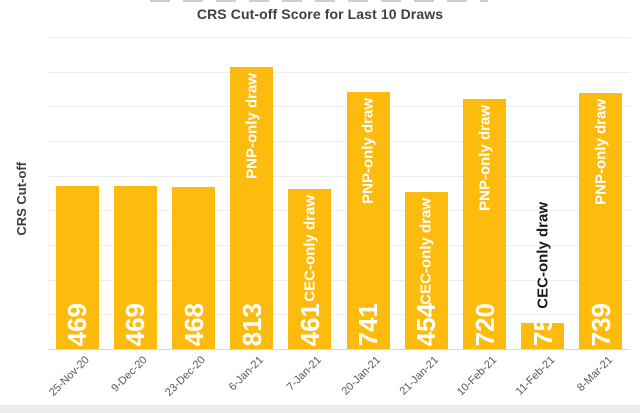 The width and height of the screenshot is (640, 413). I want to click on x-tick-label-7-Jan-21: 7-Jan-21, so click(305, 374).